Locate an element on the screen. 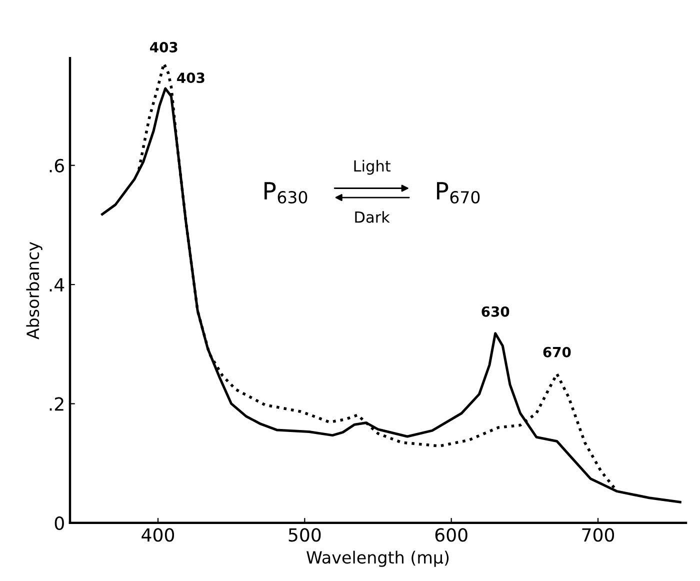 The image size is (700, 581). y-tick-label: 0 is located at coordinates (59, 523).